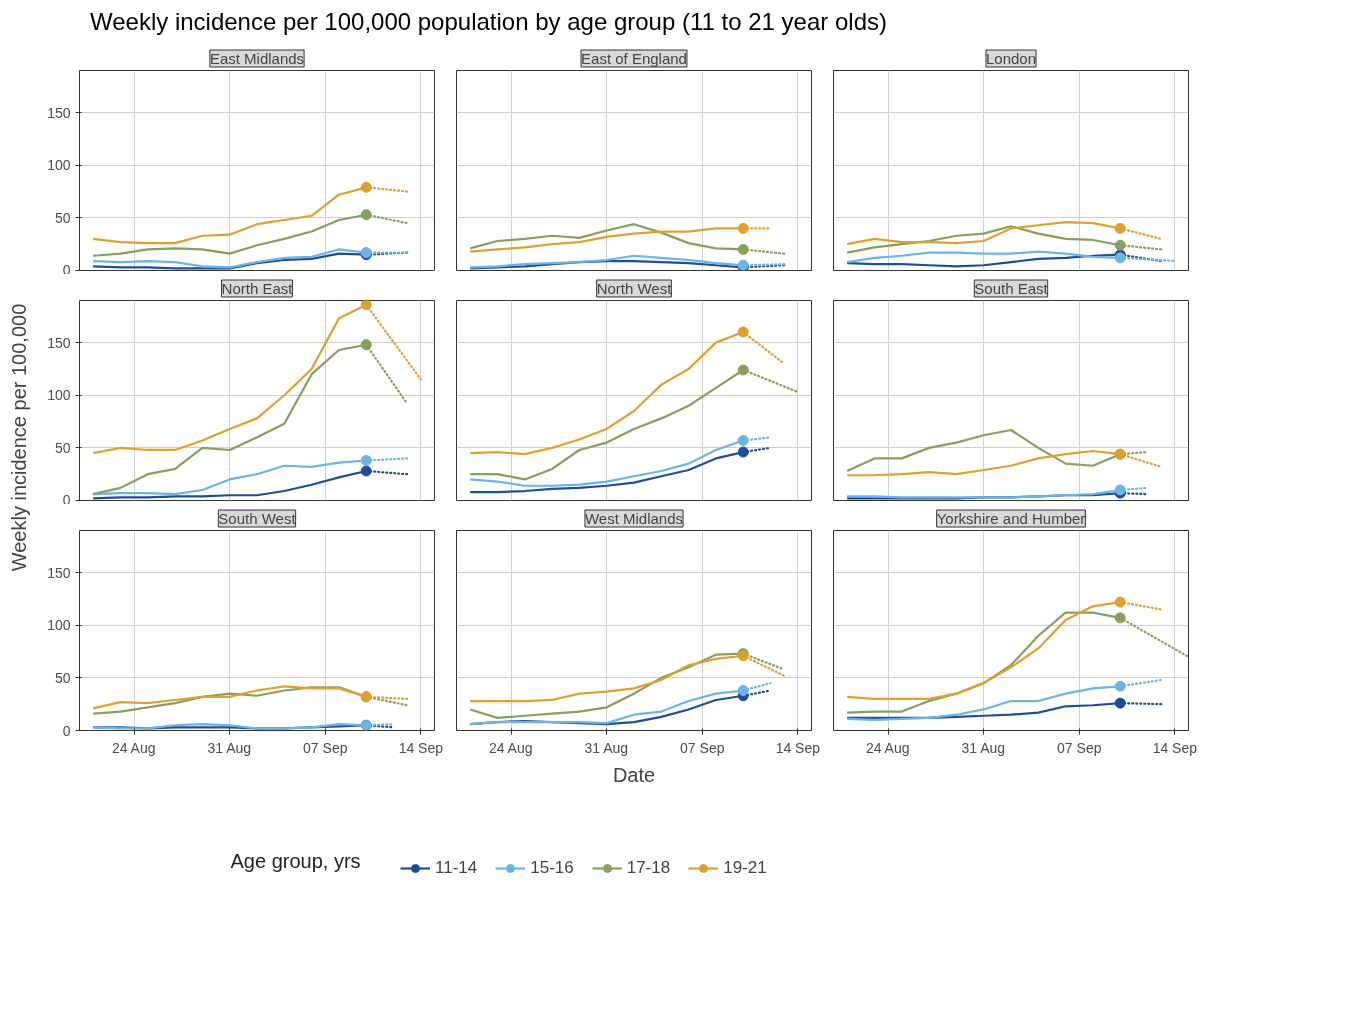  Describe the element at coordinates (745, 868) in the screenshot. I see `legend-label: 19-21` at that location.